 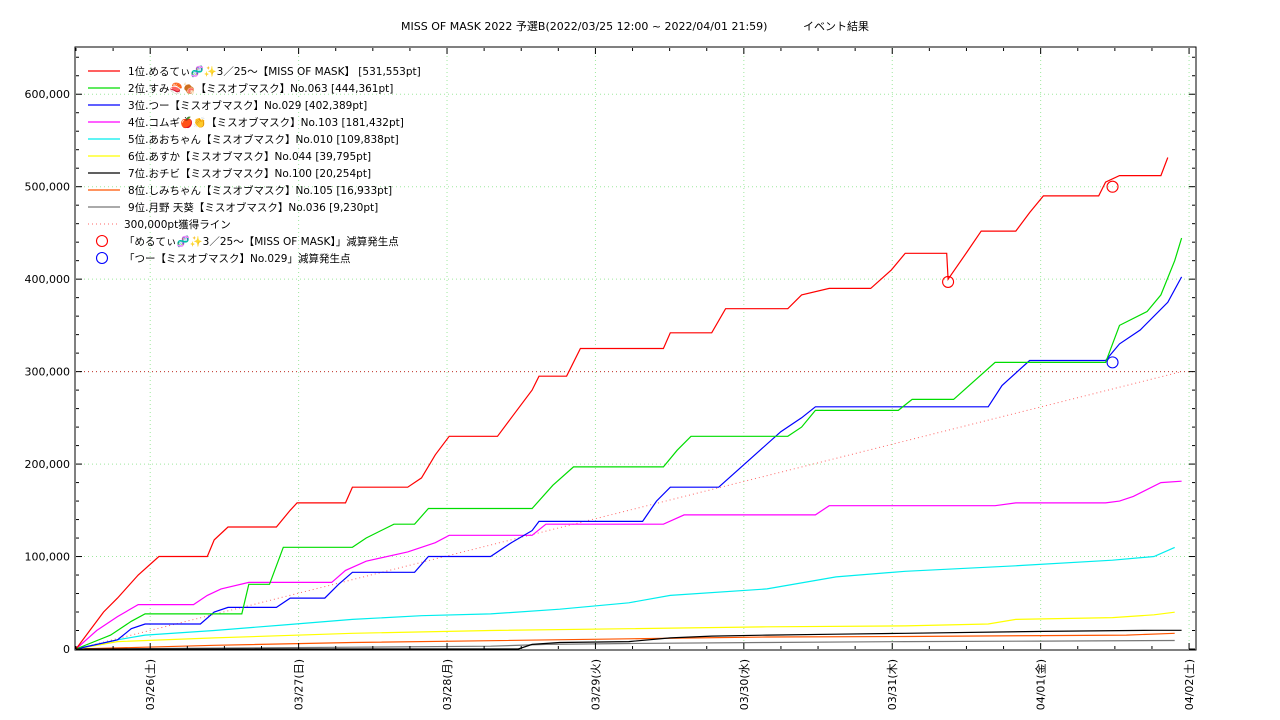 I want to click on decrement-markers, so click(x=1030, y=274).